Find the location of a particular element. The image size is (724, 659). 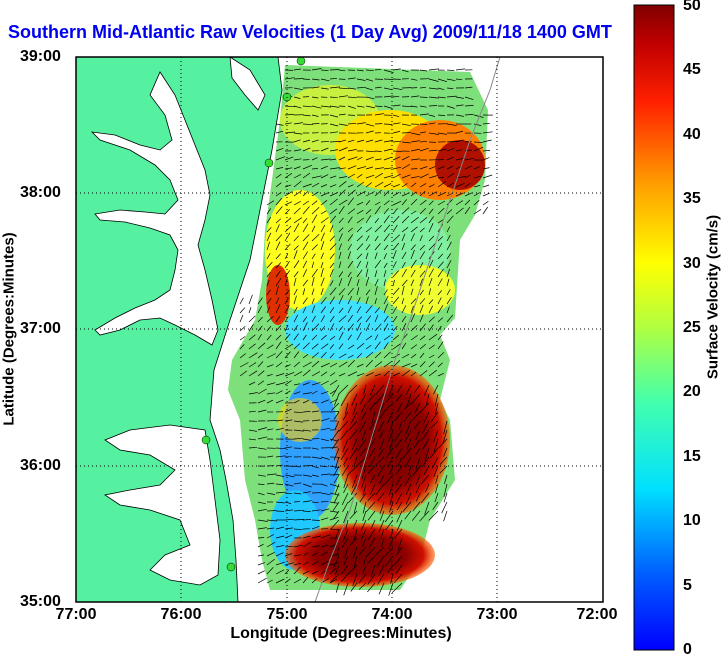

x-tick-label: 73:00 is located at coordinates (497, 614).